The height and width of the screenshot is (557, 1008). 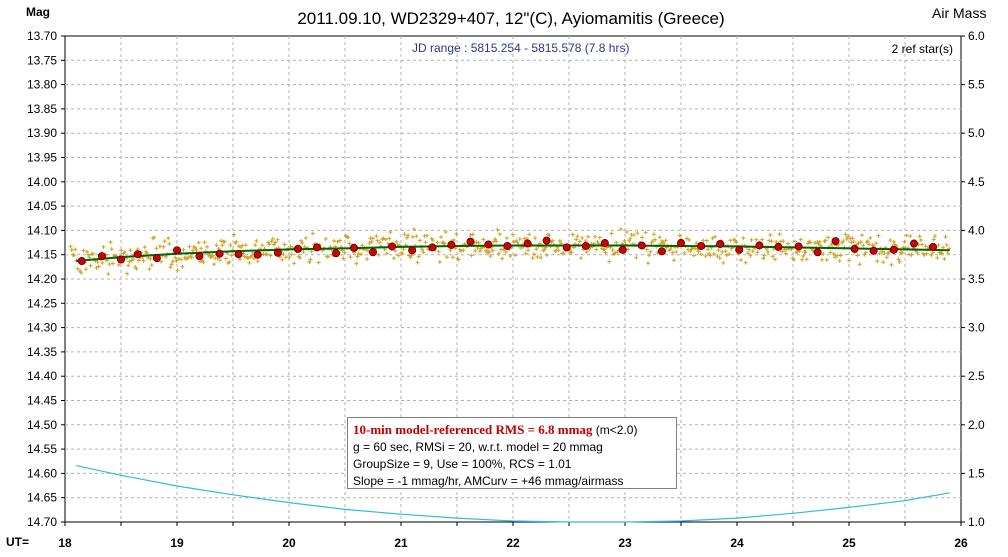 I want to click on x-tick-label: 25, so click(x=849, y=543).